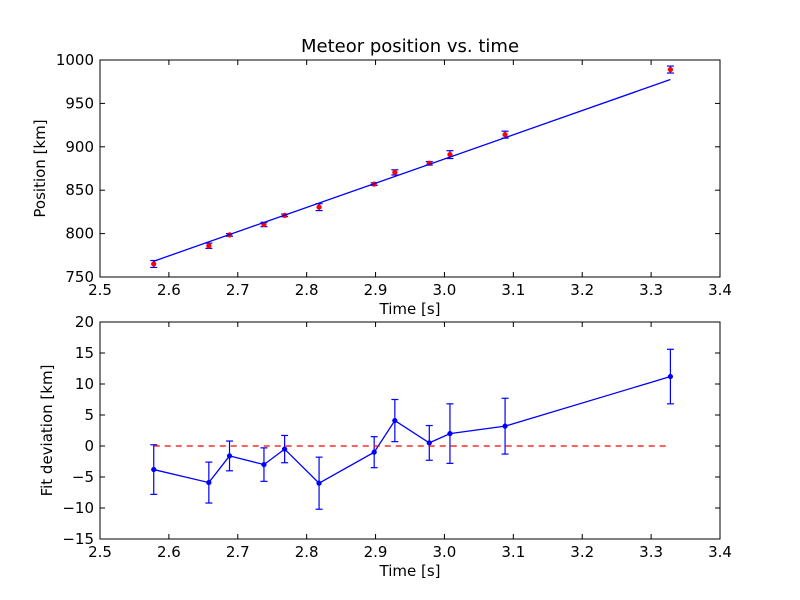 This screenshot has width=800, height=600. What do you see at coordinates (84, 353) in the screenshot?
I see `deviation-chart-y-tick-label: 15` at bounding box center [84, 353].